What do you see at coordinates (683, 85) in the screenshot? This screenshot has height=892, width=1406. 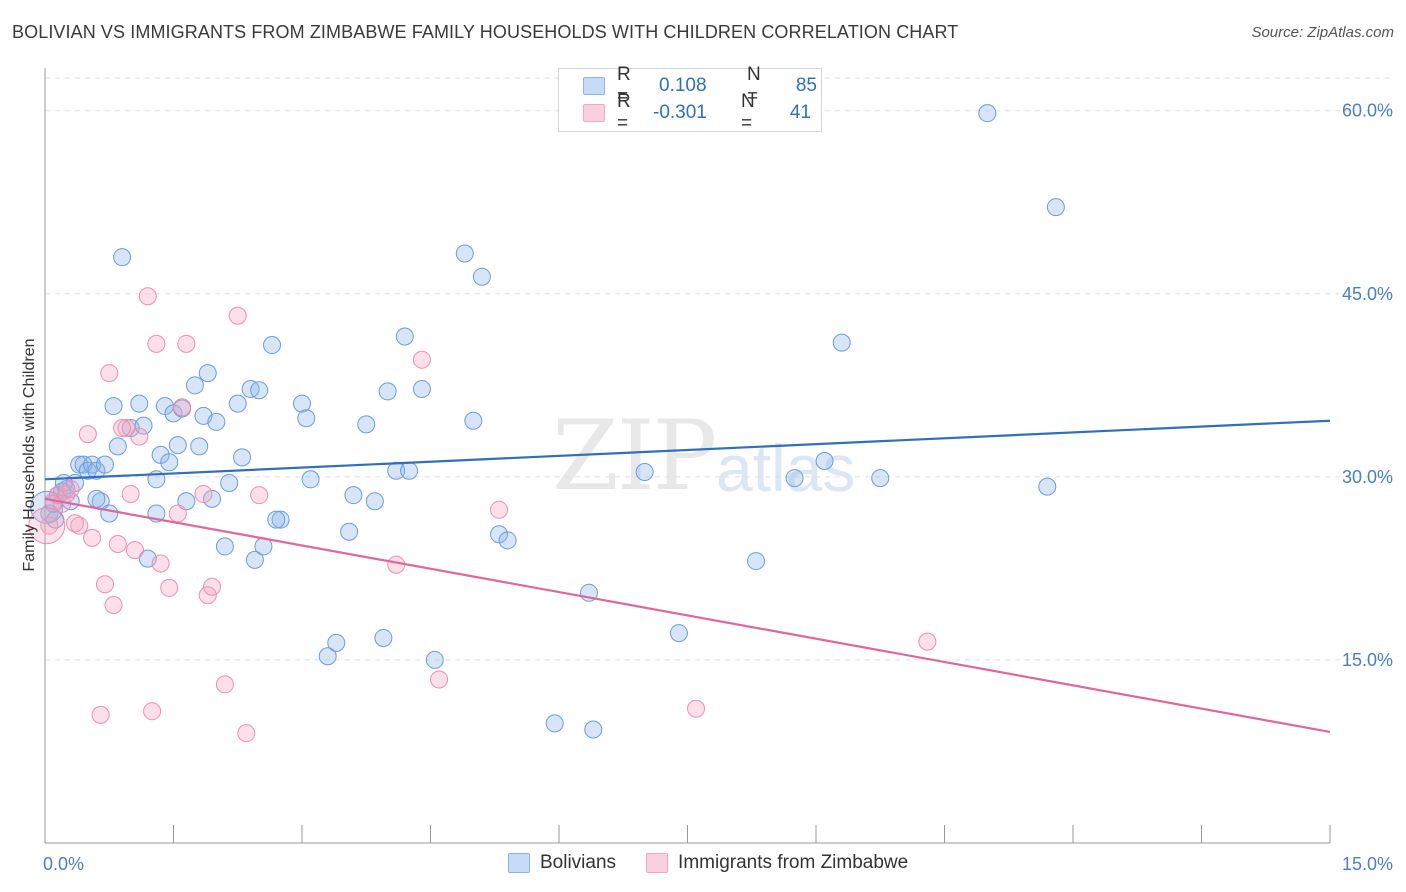 I see `r-value: 0.108` at bounding box center [683, 85].